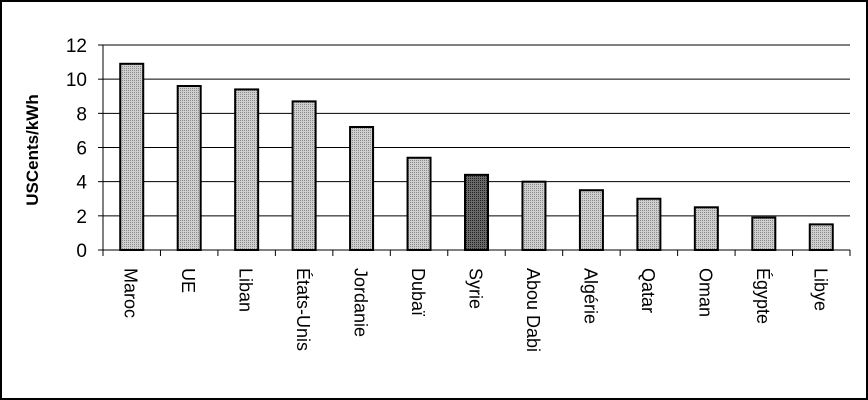  I want to click on bar-Abou Dabi, so click(534, 216).